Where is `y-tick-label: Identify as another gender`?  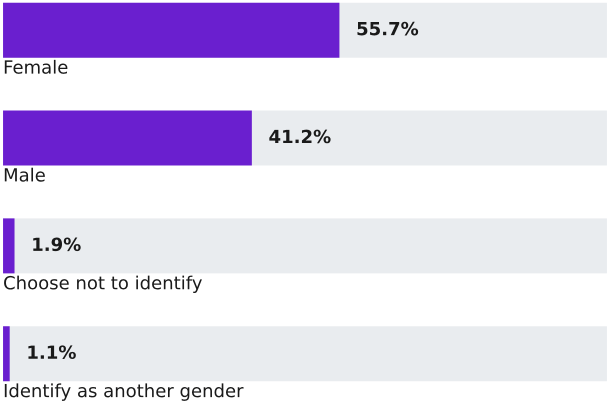
y-tick-label: Identify as another gender is located at coordinates (124, 392).